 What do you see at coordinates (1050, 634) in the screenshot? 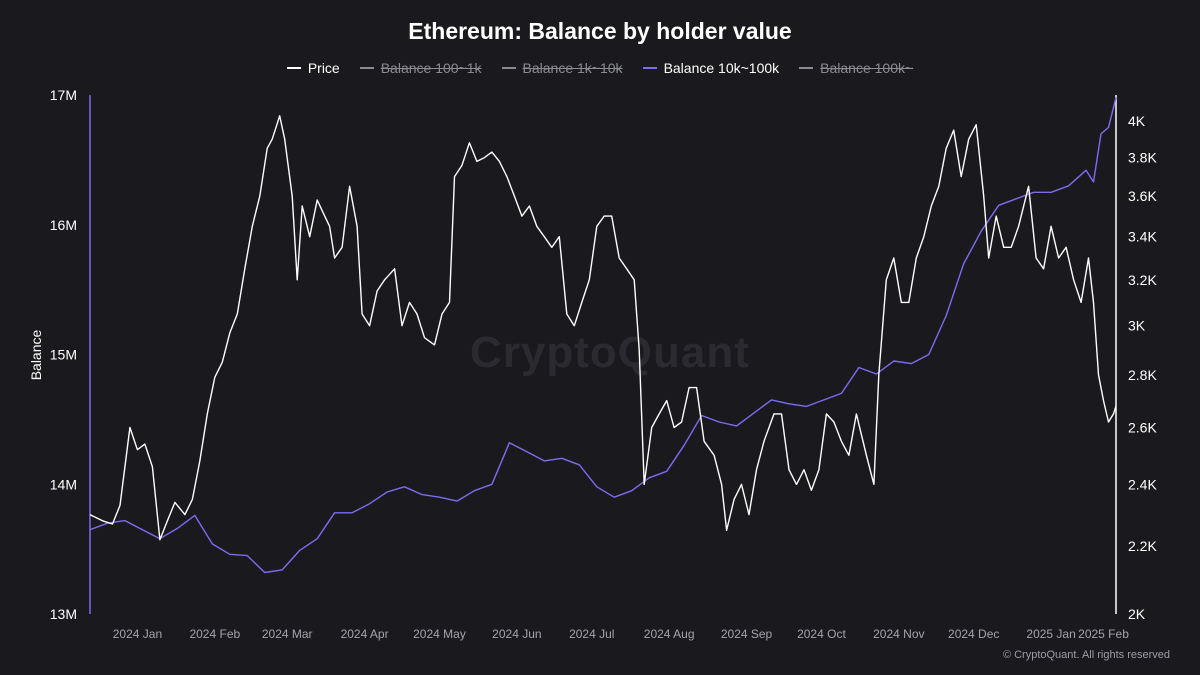
I see `x-tick-label: 2025 Jan` at bounding box center [1050, 634].